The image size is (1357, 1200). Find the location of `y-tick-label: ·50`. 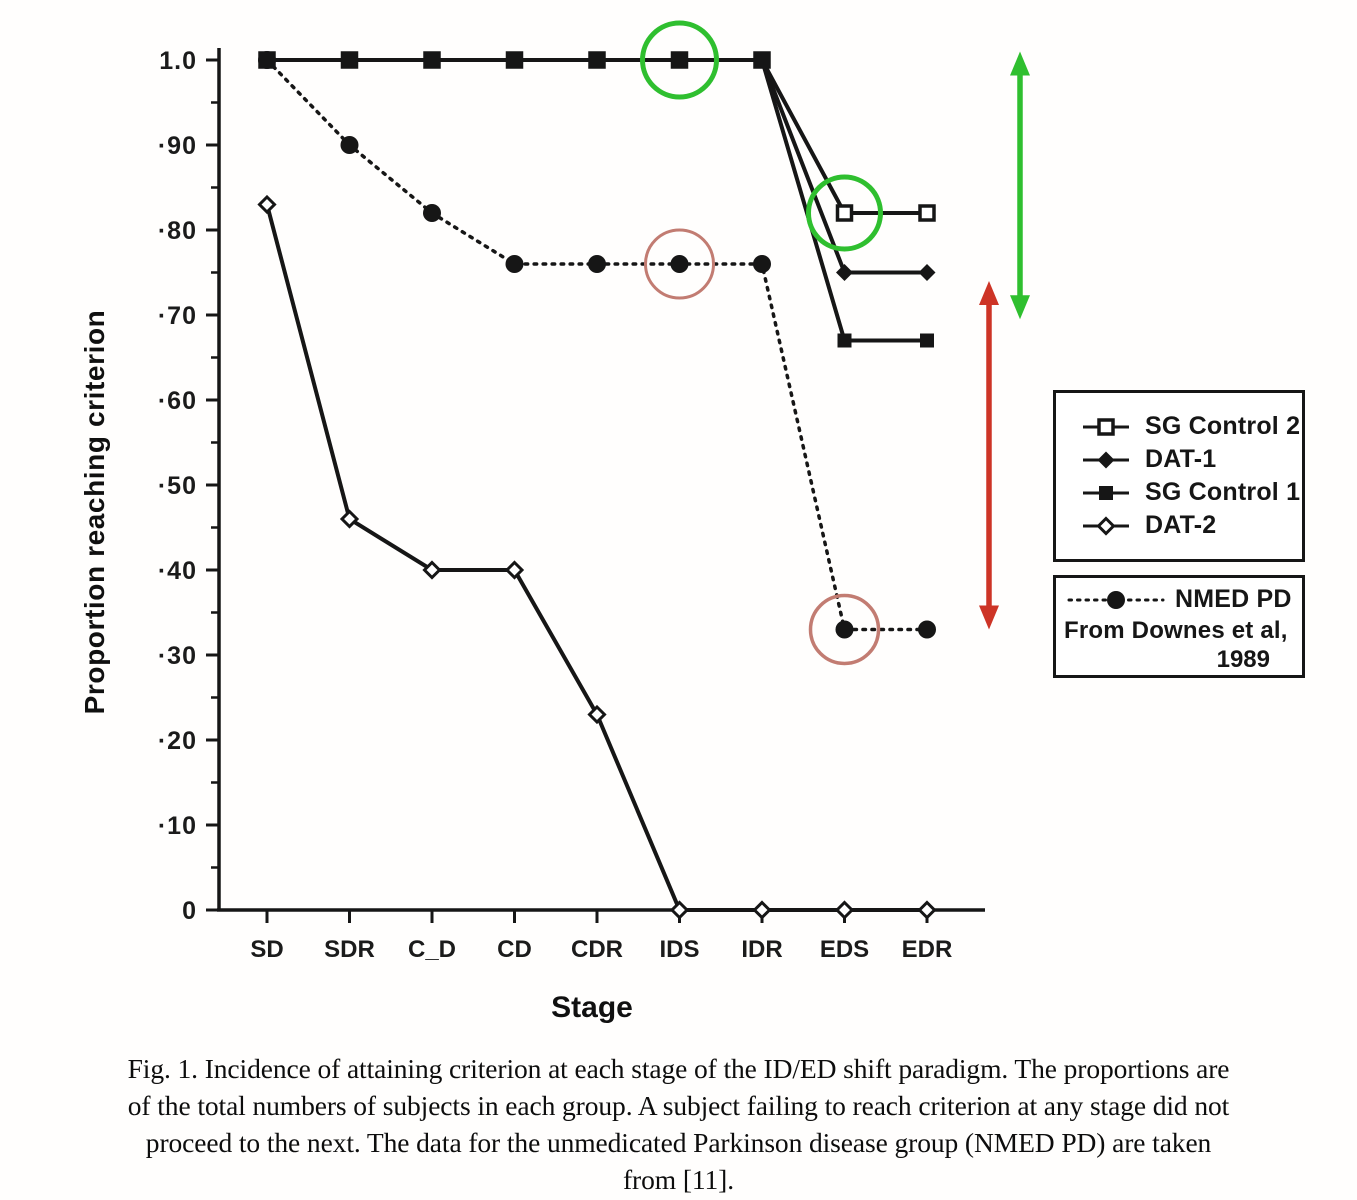

y-tick-label: ·50 is located at coordinates (177, 486).